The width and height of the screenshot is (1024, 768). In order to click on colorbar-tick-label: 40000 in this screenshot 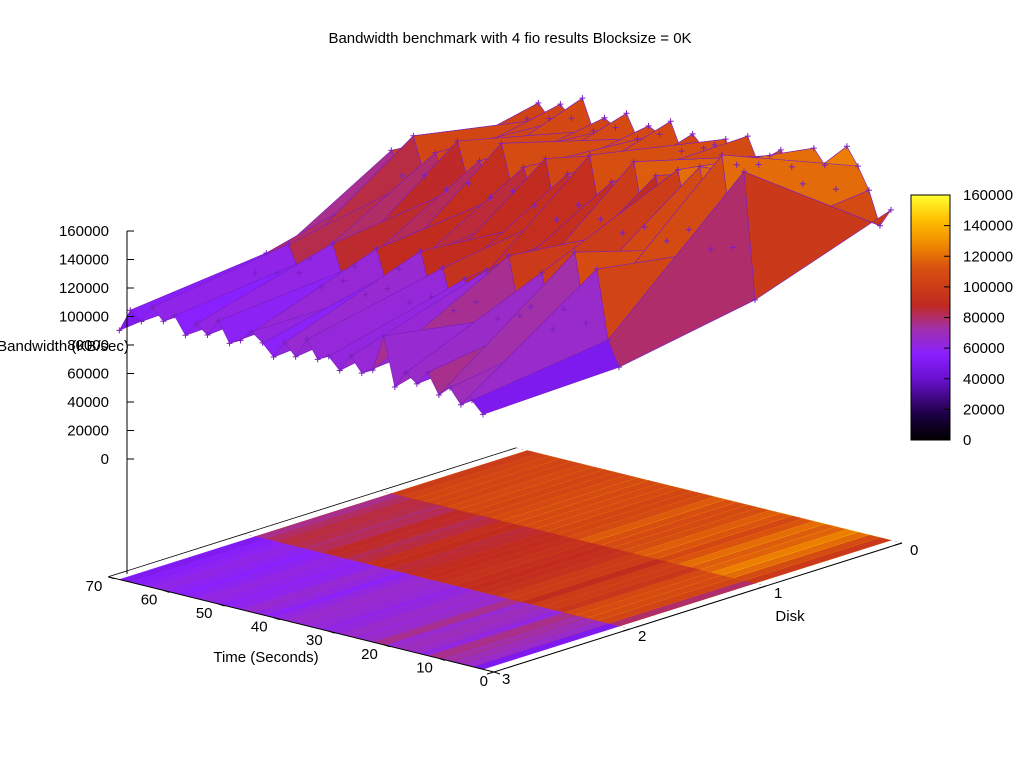, I will do `click(984, 379)`.